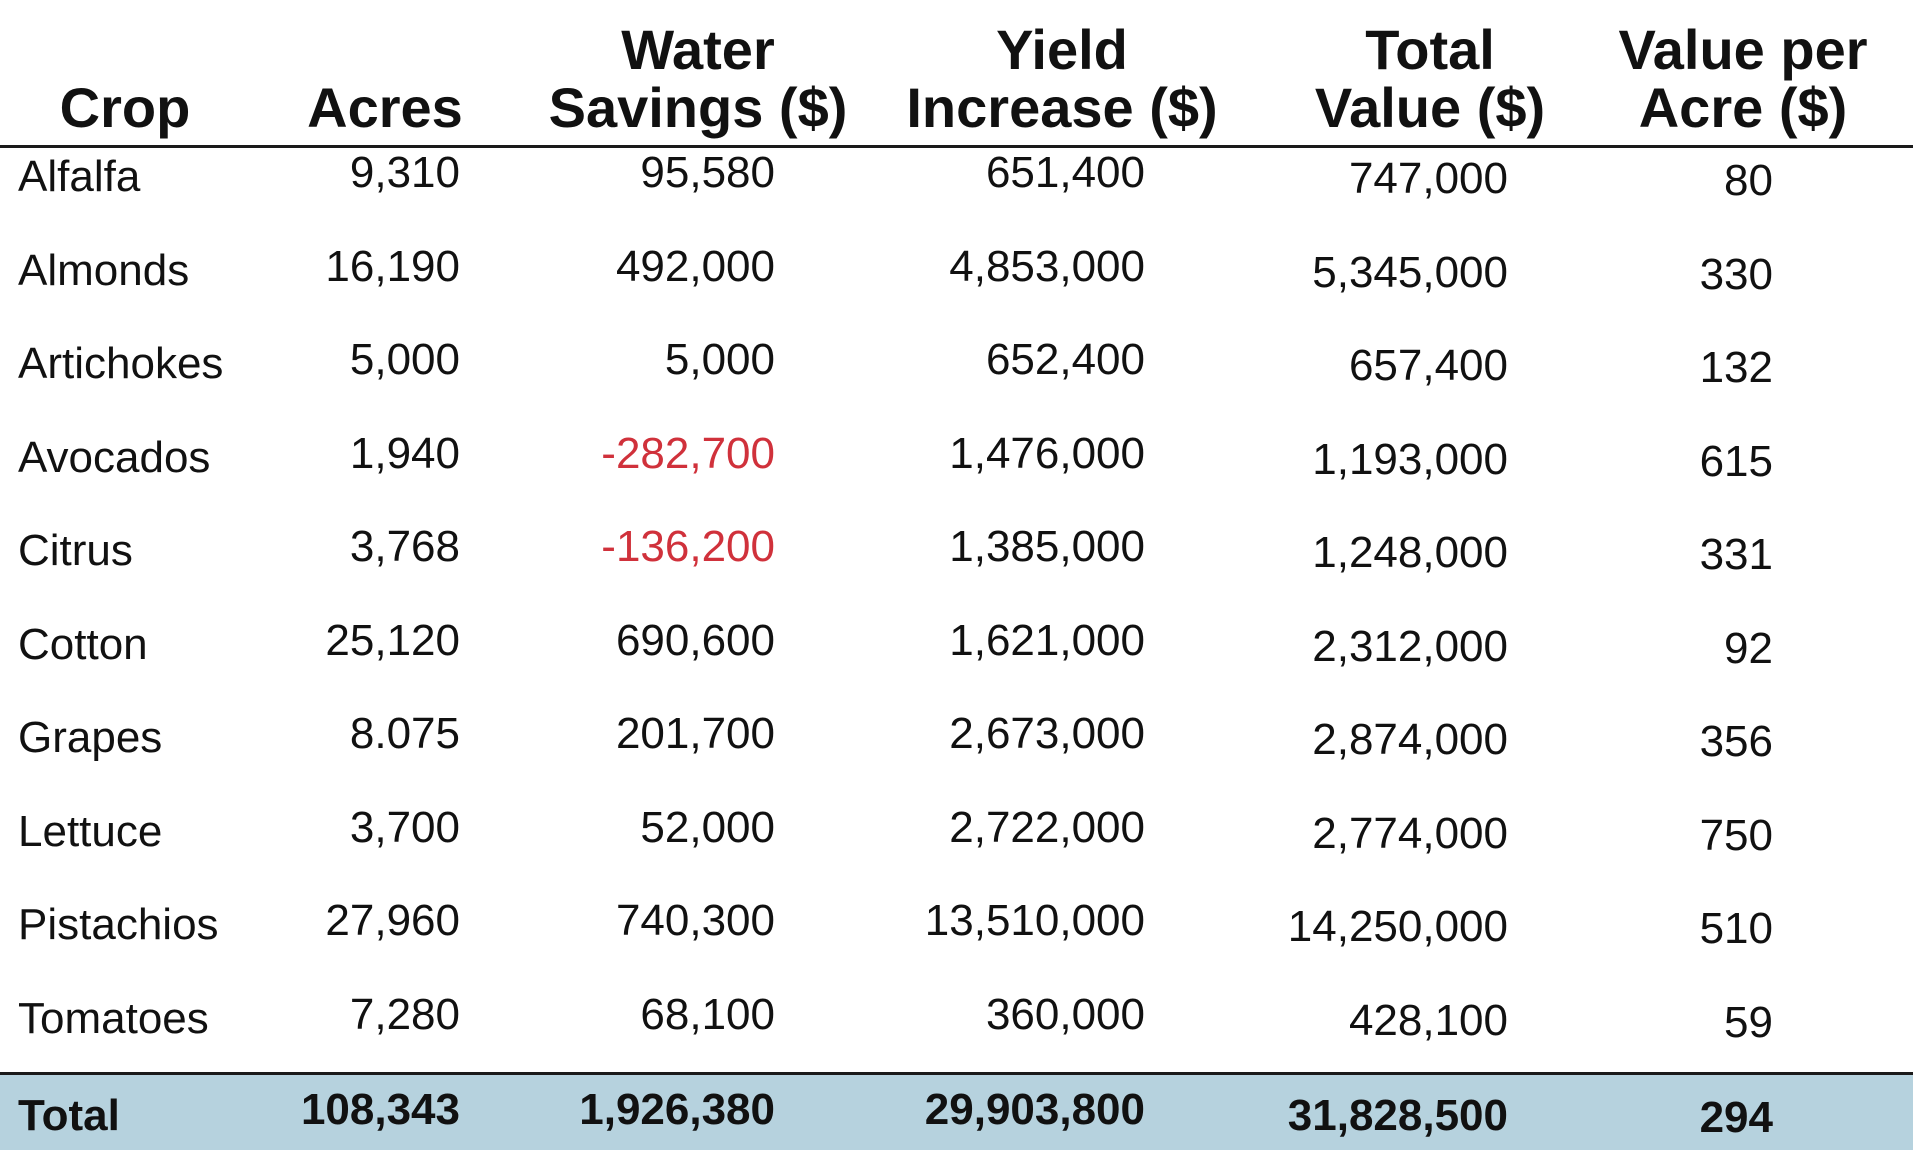 The height and width of the screenshot is (1150, 1913). What do you see at coordinates (1736, 1117) in the screenshot?
I see `total-cell-per-acre: 294` at bounding box center [1736, 1117].